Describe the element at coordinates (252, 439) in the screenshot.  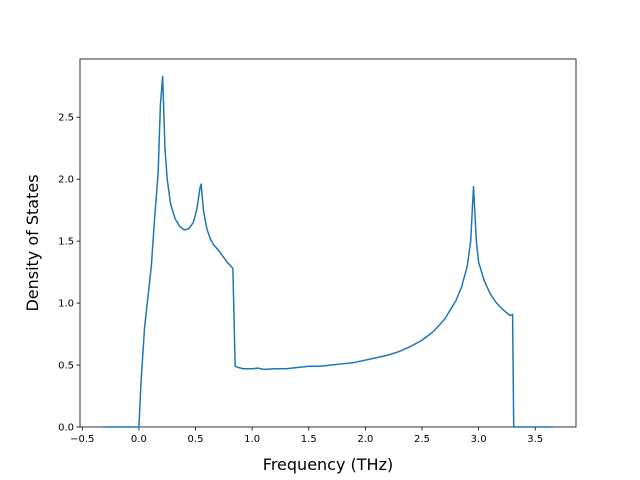
I see `x-tick-label: 1.0` at that location.